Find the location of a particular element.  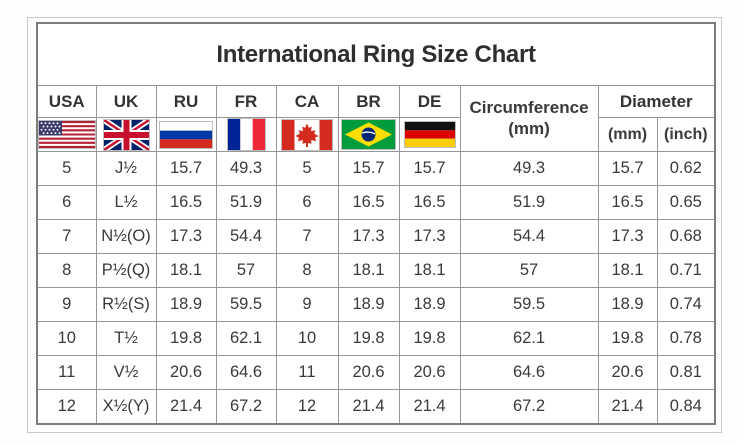

cell-circumference_mm: 67.2 is located at coordinates (529, 407).